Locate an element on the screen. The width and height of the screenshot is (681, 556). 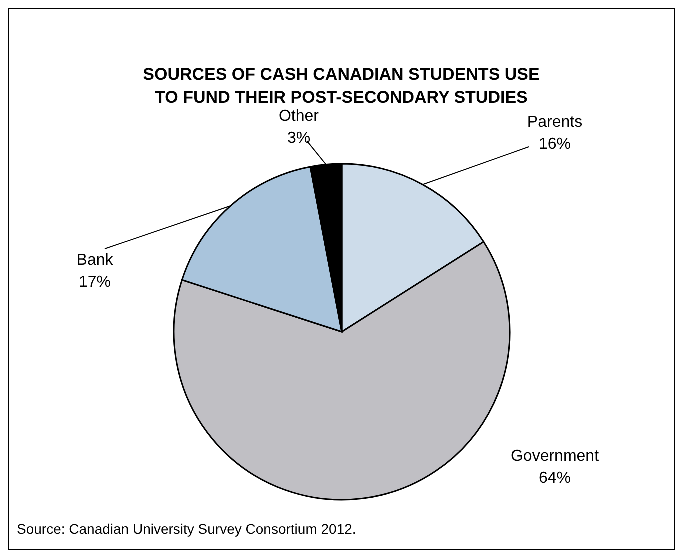
slice-label: Government is located at coordinates (555, 456).